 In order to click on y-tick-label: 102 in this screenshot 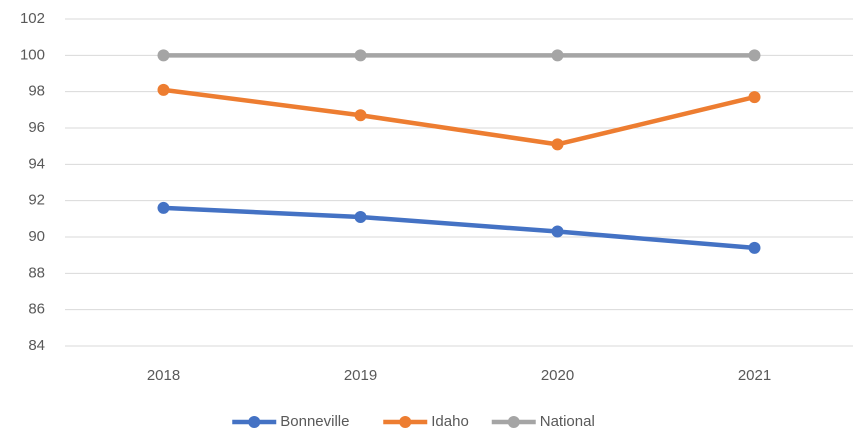, I will do `click(32, 18)`.